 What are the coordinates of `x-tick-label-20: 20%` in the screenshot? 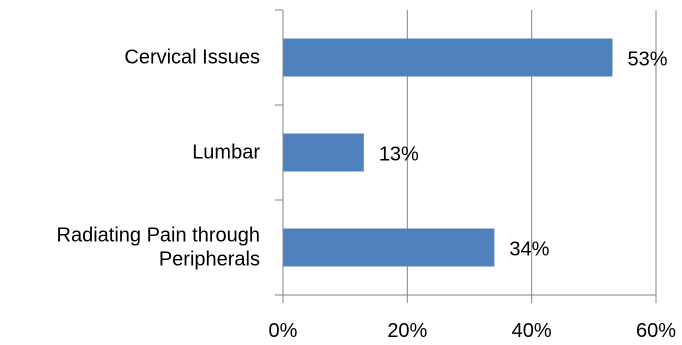 It's located at (407, 331).